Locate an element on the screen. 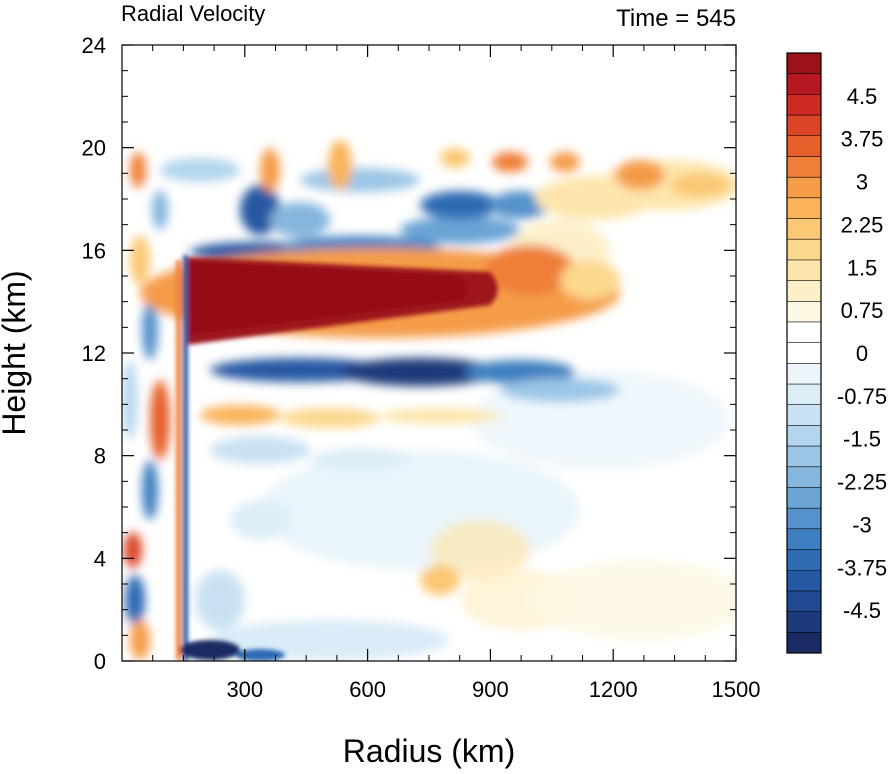  chart-subtitle: Time = 545 is located at coordinates (676, 18).